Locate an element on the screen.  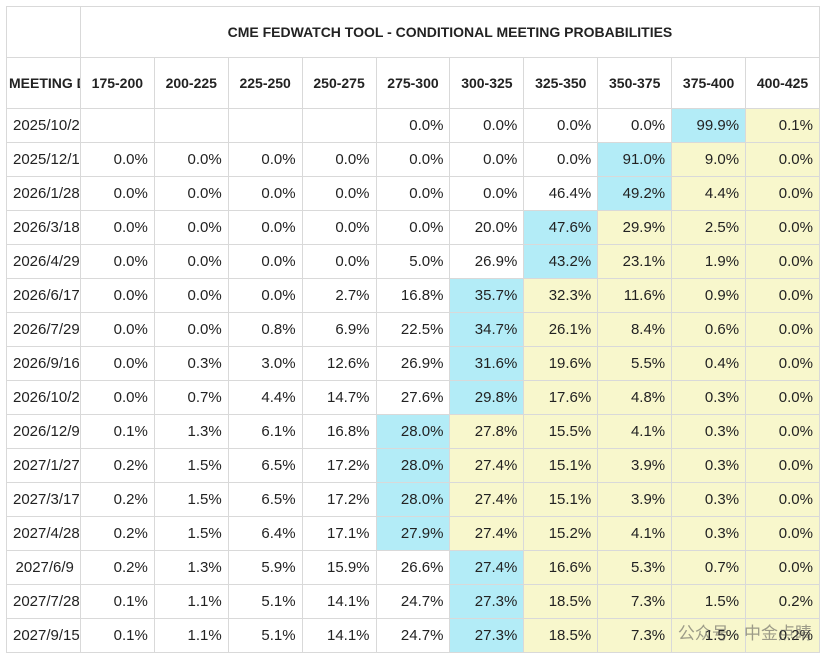
probability-cell: 1.3% is located at coordinates (191, 431).